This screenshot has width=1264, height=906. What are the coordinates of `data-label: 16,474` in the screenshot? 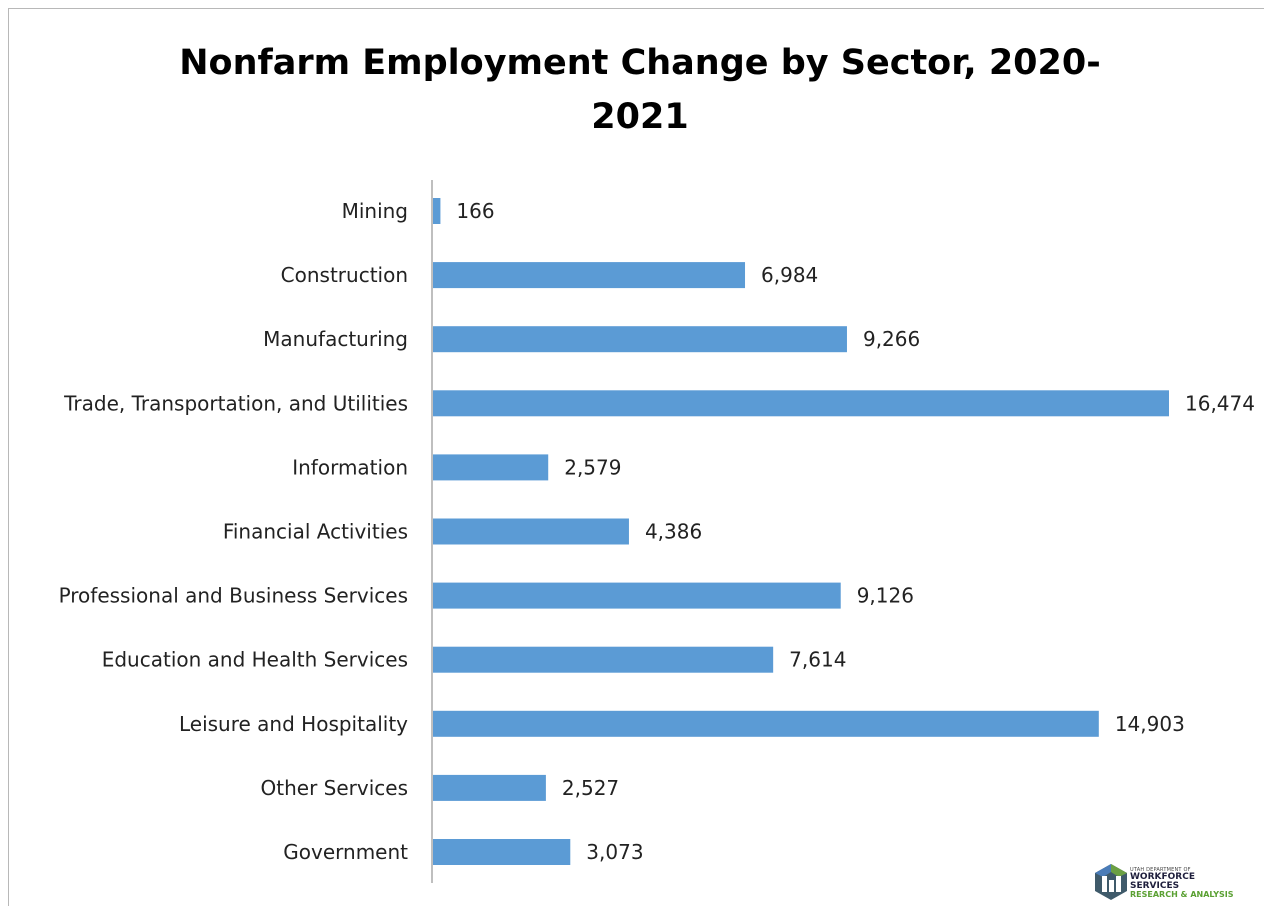 It's located at (1220, 403).